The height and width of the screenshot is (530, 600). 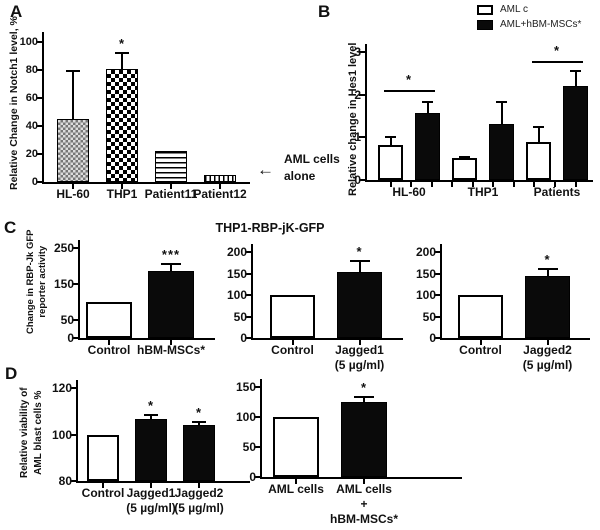 What do you see at coordinates (171, 350) in the screenshot?
I see `x-category-label: hBM-MSCs*` at bounding box center [171, 350].